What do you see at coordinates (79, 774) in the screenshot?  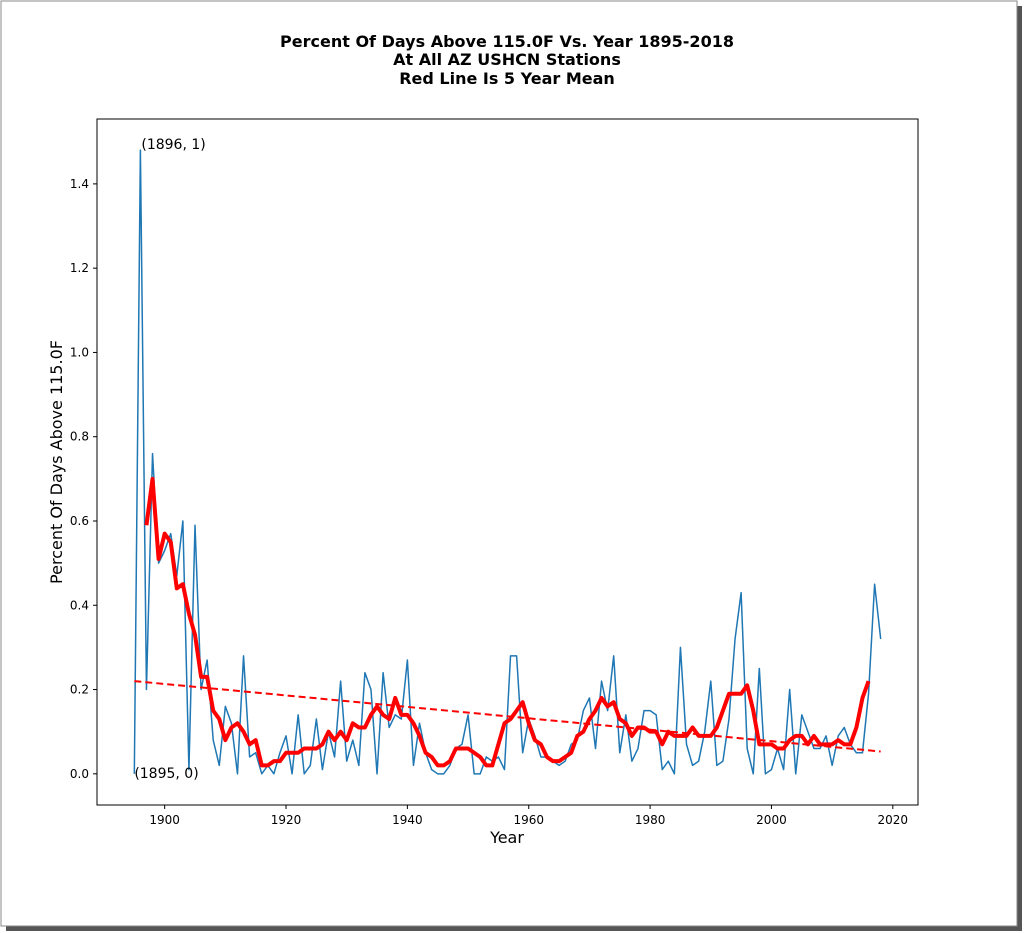 I see `y-tick-label: 0.0` at bounding box center [79, 774].